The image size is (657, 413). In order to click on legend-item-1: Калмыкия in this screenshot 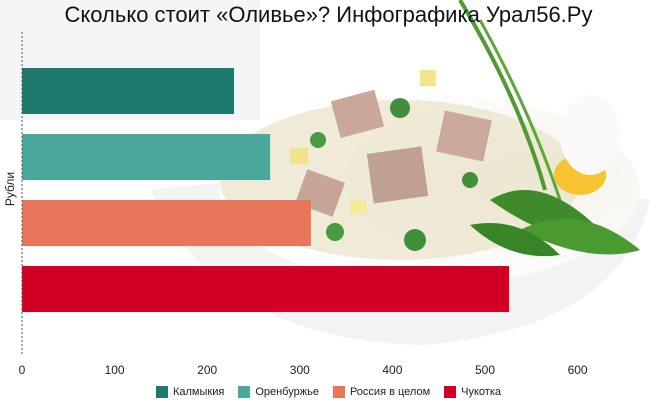, I will do `click(190, 392)`.